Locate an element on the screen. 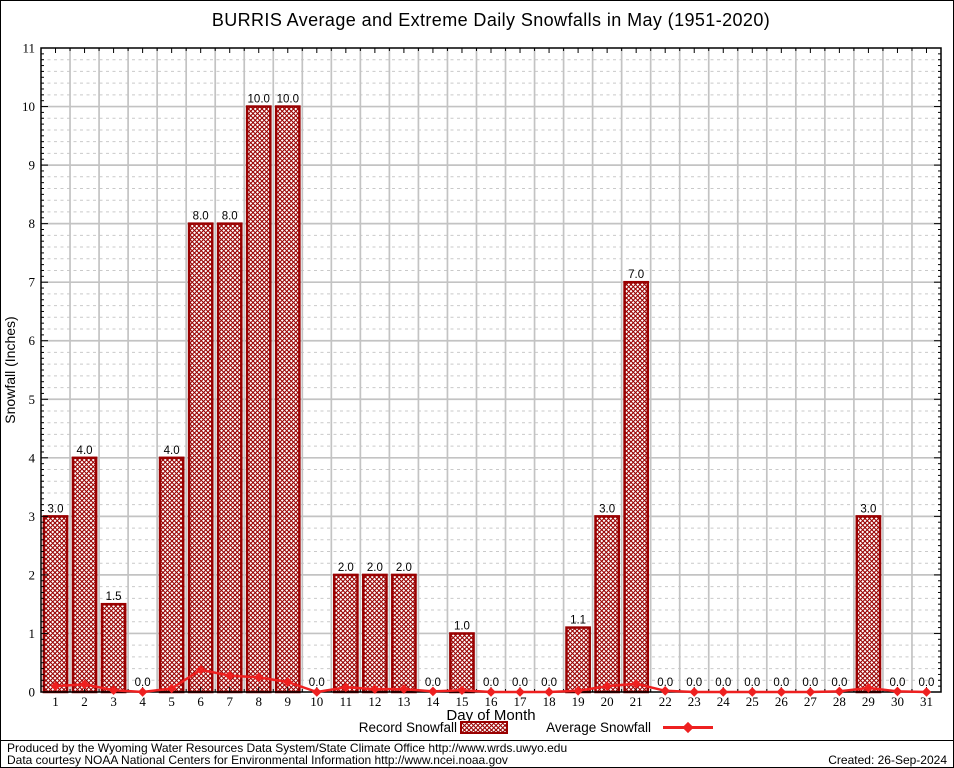 The width and height of the screenshot is (954, 768). x-tick-label: 1 is located at coordinates (55, 701).